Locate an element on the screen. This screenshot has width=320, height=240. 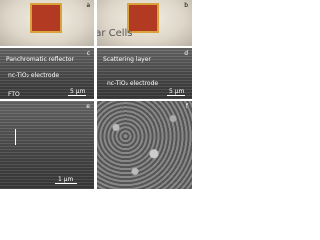
panel-b-photo: b Dye Solar Cells is located at coordinates (144, 23).